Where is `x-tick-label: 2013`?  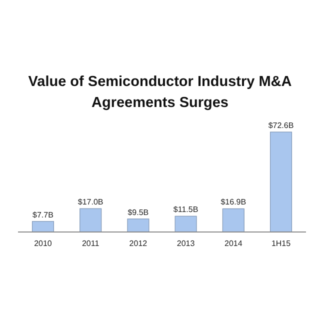
x-tick-label: 2013 is located at coordinates (186, 243).